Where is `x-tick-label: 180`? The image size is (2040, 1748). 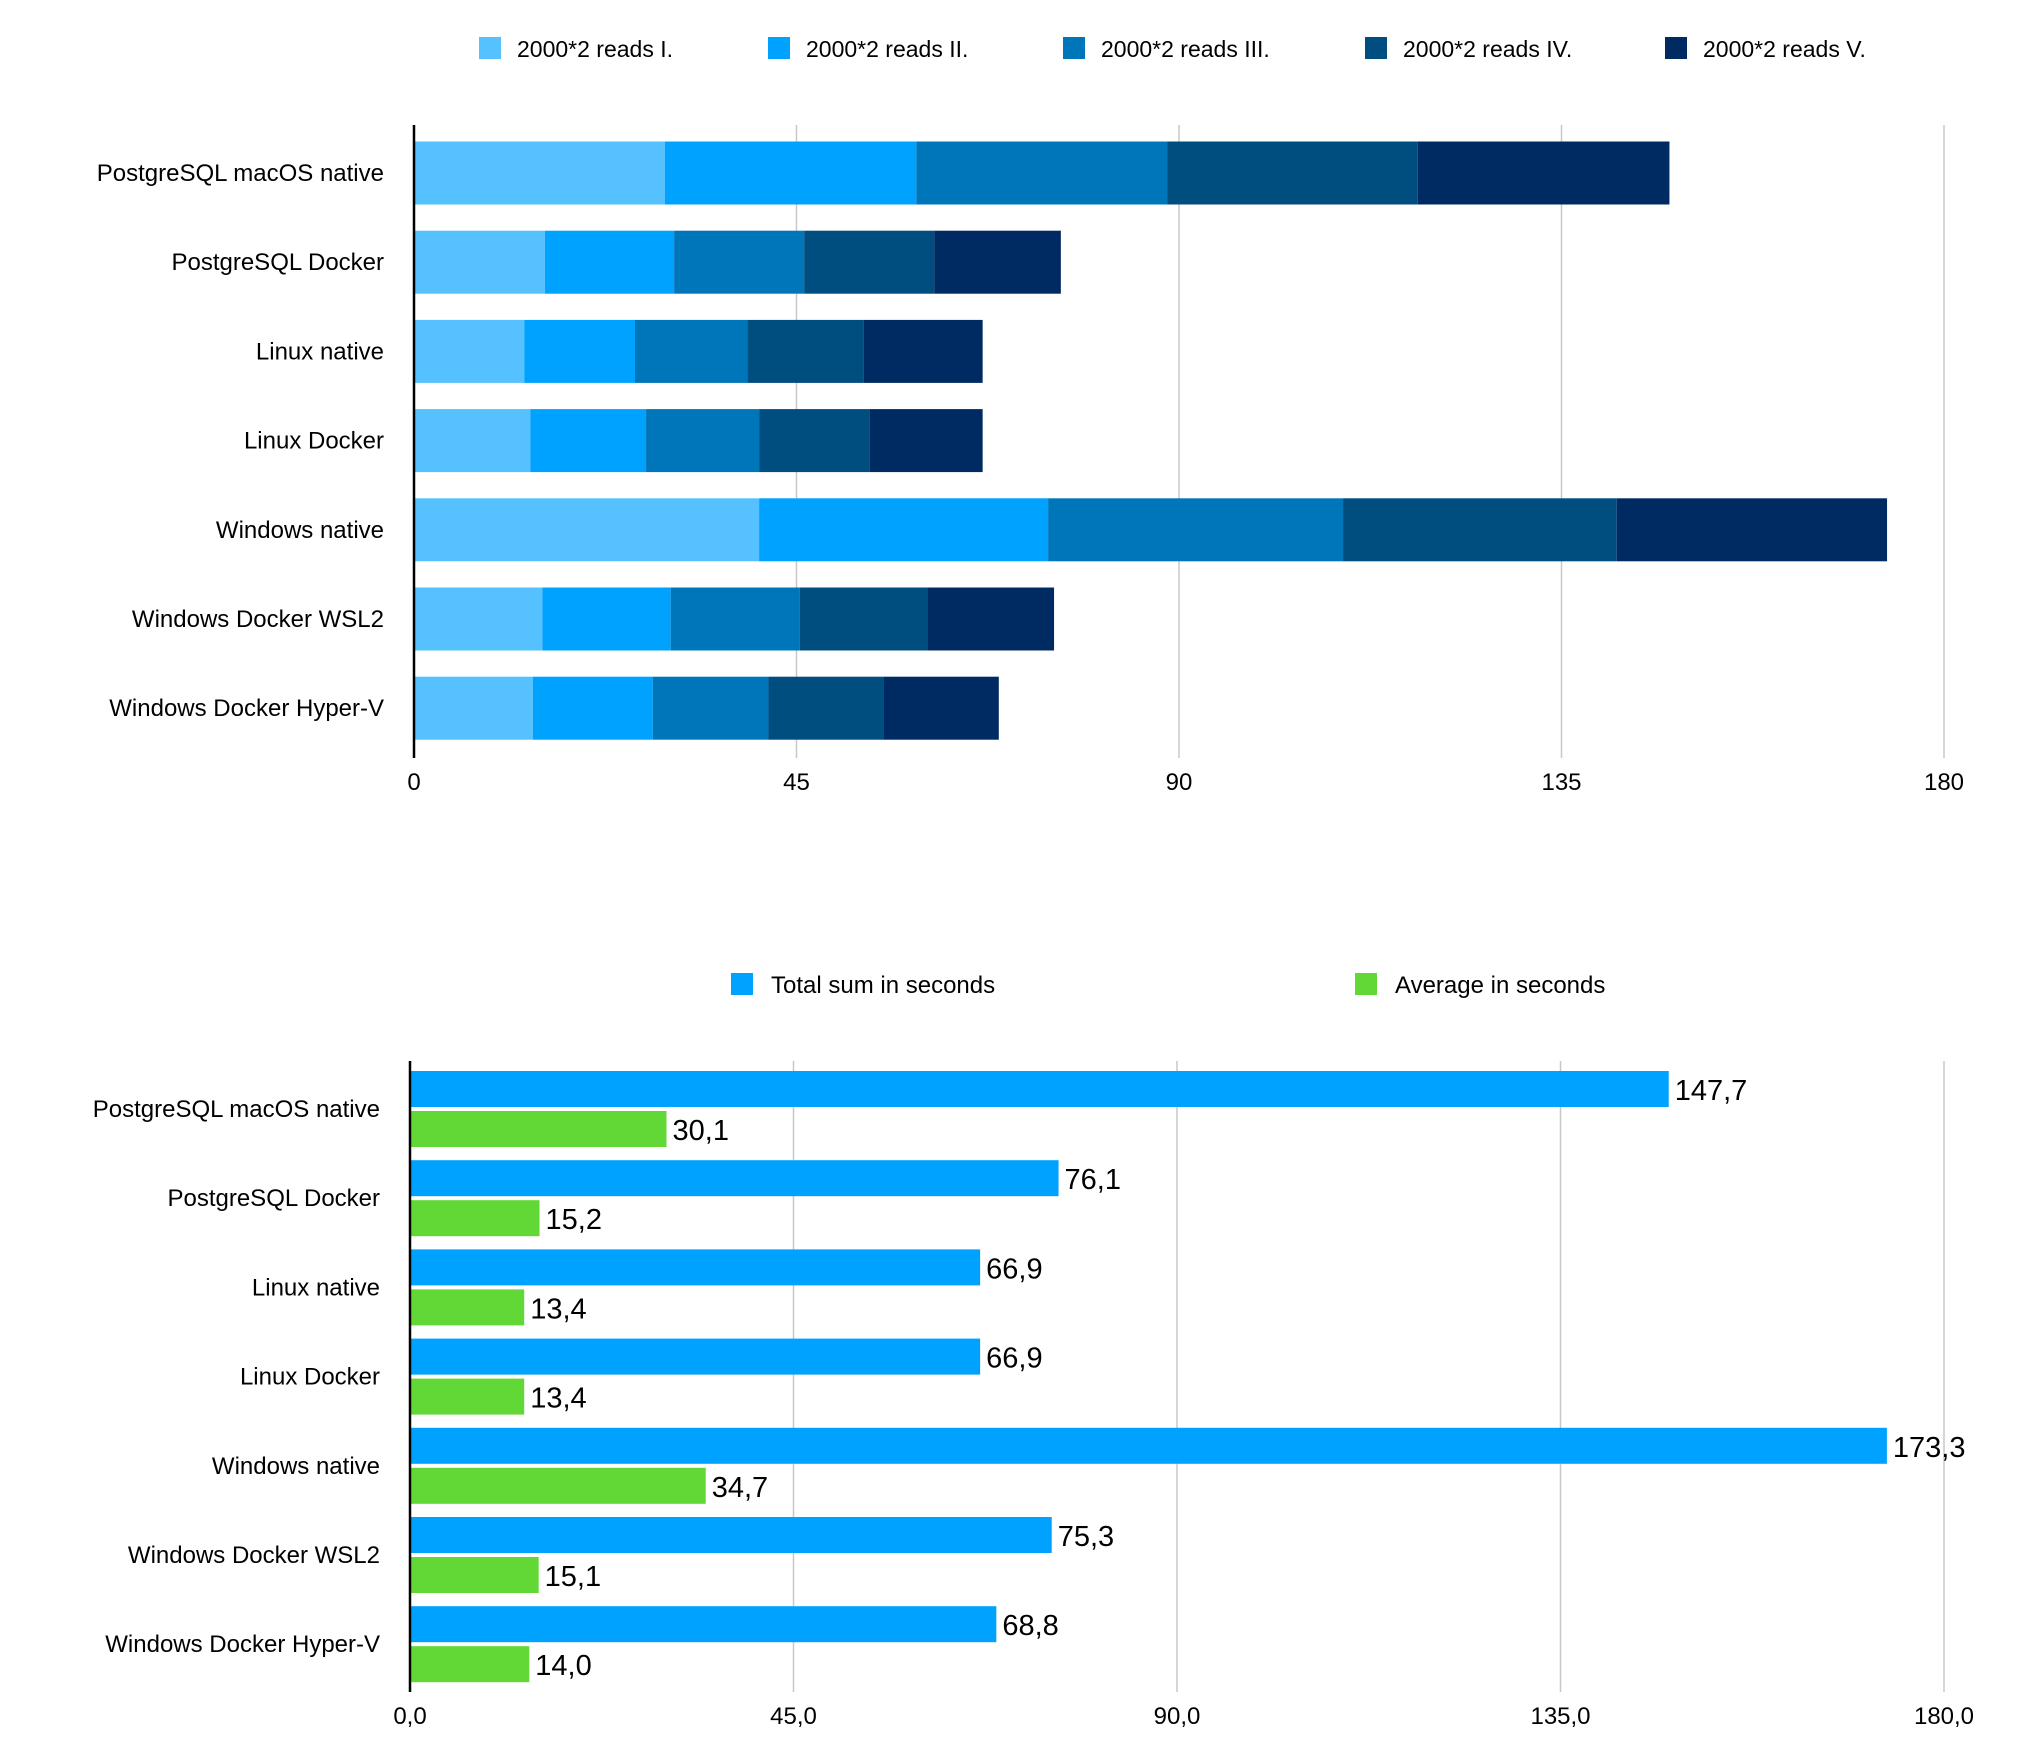
x-tick-label: 180 is located at coordinates (1944, 782).